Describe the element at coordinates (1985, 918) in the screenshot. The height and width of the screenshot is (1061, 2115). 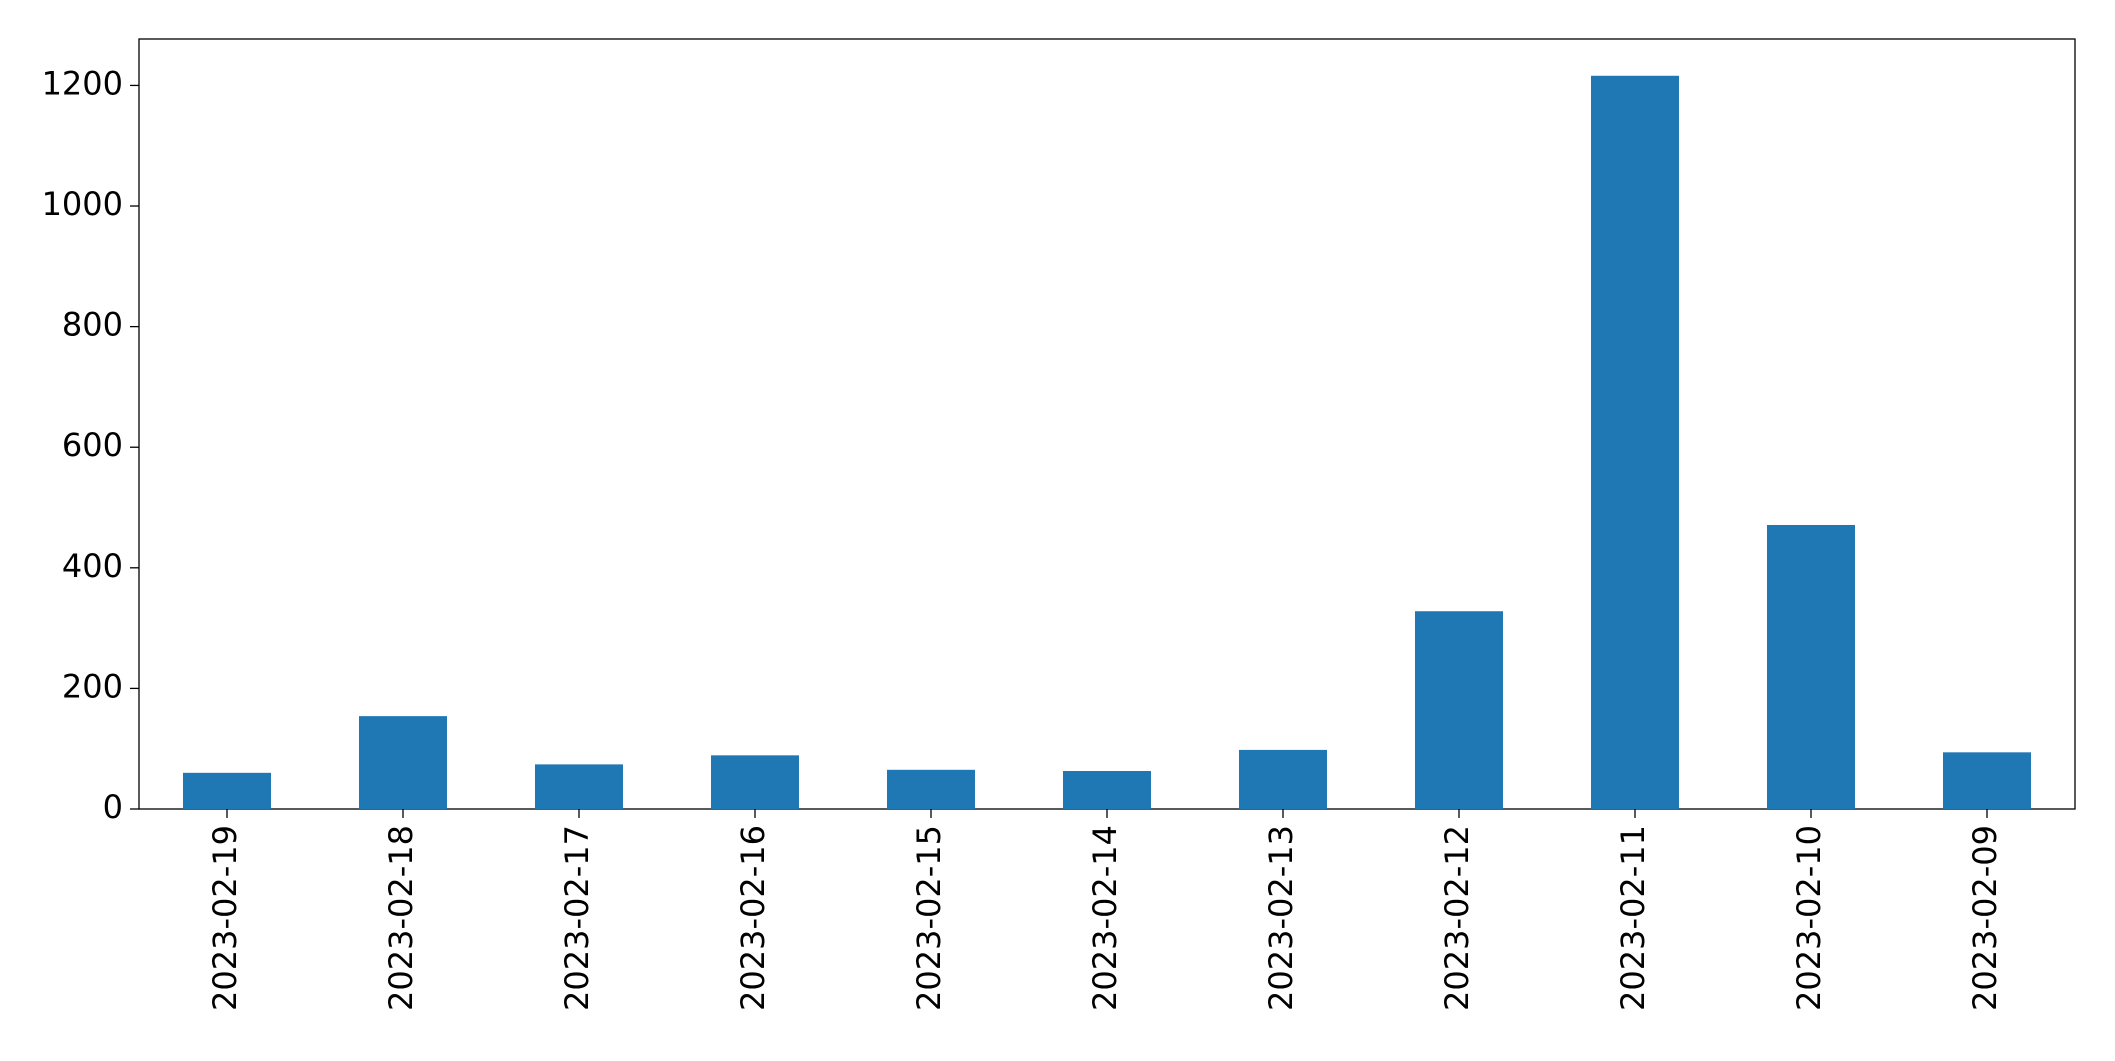
I see `x-tick-label: 2023-02-09` at that location.